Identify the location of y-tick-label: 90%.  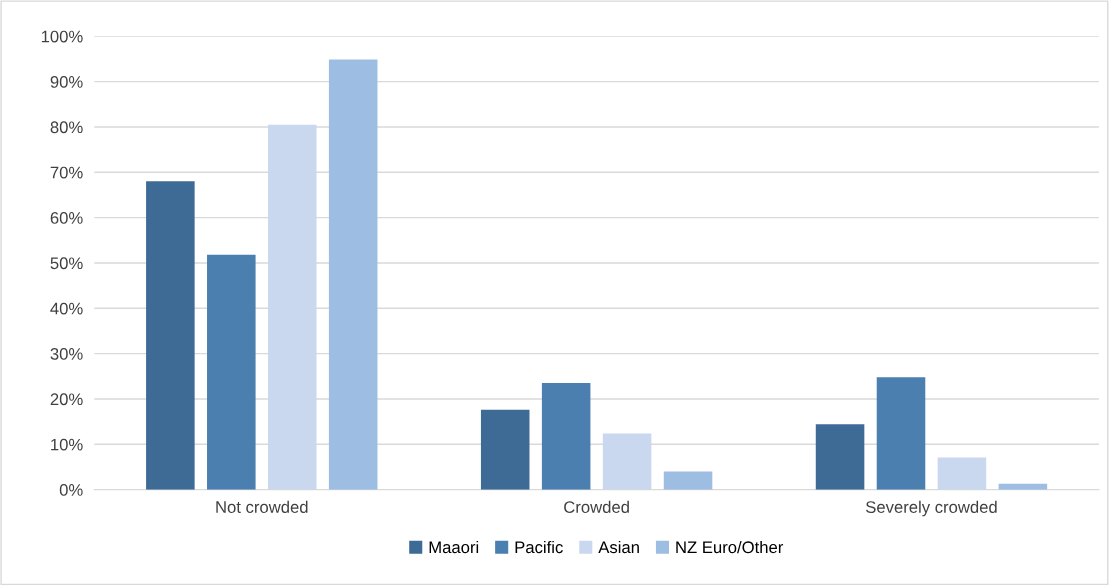
(66, 82).